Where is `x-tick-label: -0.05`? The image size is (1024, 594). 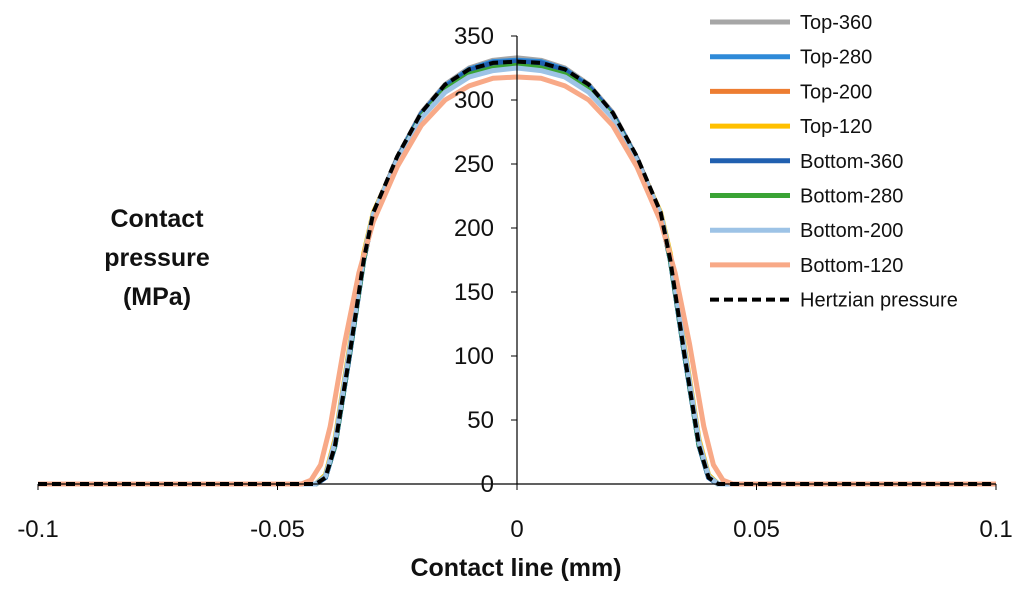 x-tick-label: -0.05 is located at coordinates (277, 529).